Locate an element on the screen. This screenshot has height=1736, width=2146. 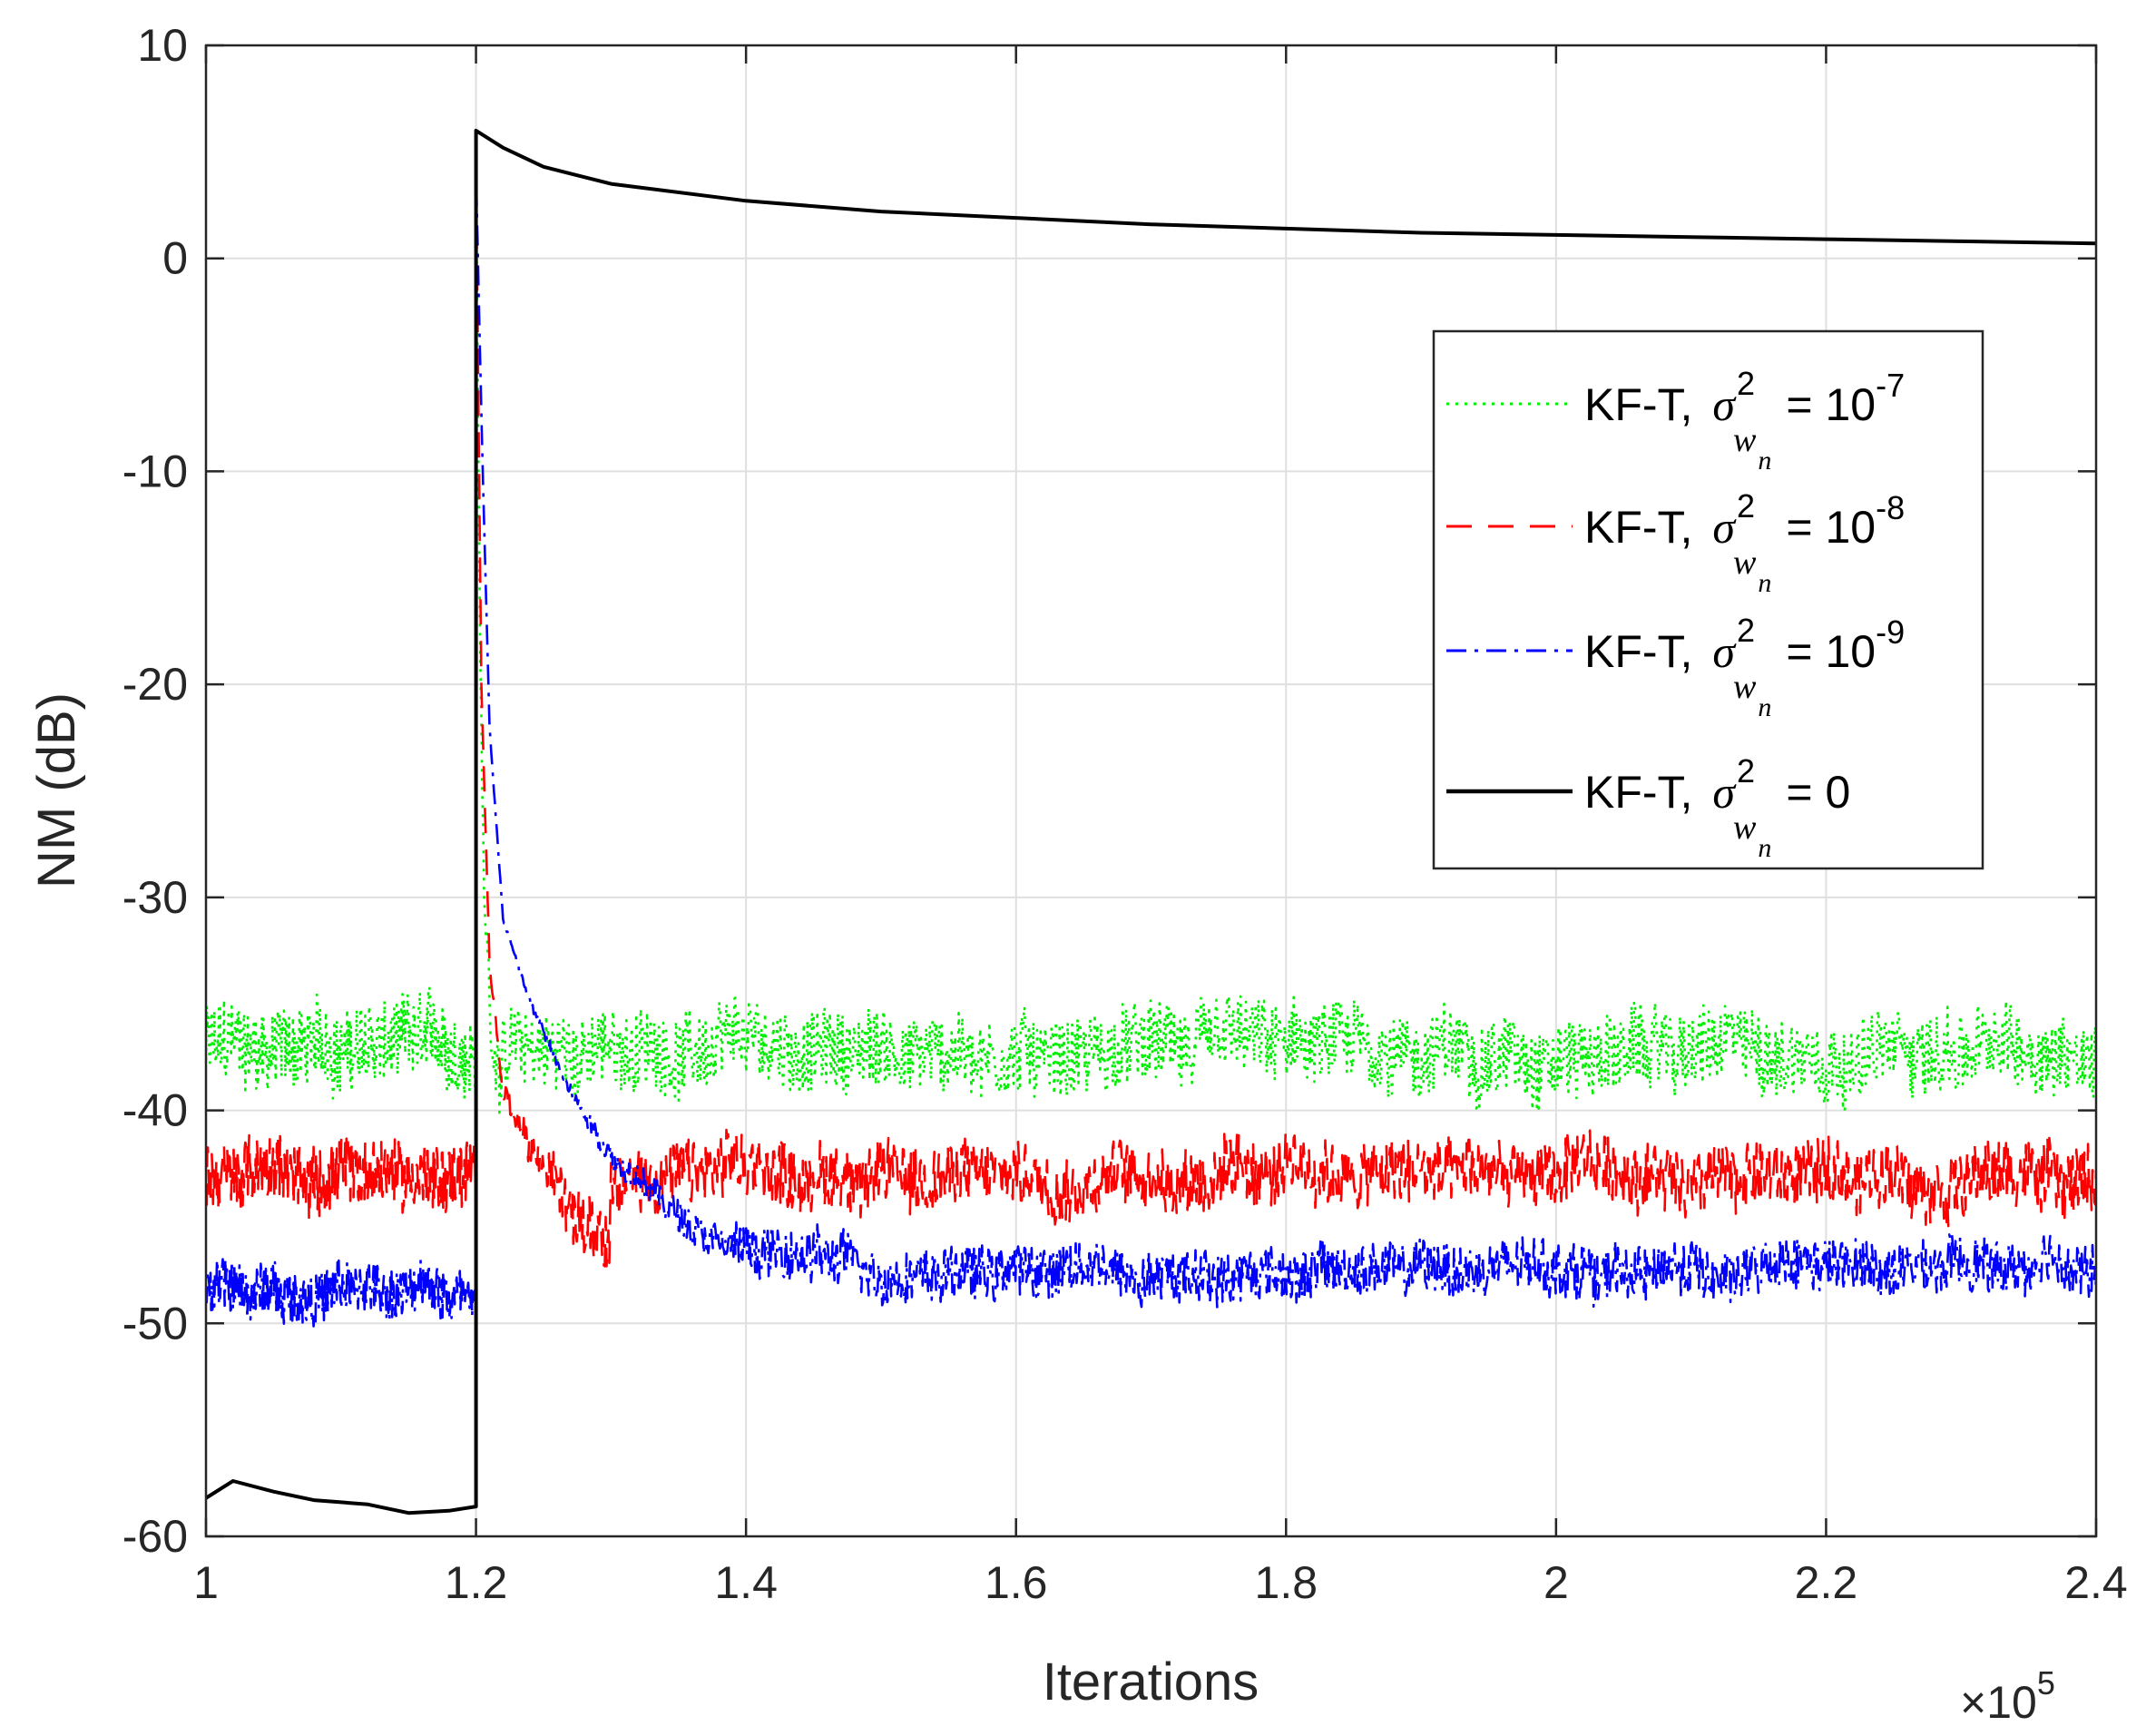
legend-label-2: KF-T, σ2 wn= 10-8 is located at coordinates (1744, 542).